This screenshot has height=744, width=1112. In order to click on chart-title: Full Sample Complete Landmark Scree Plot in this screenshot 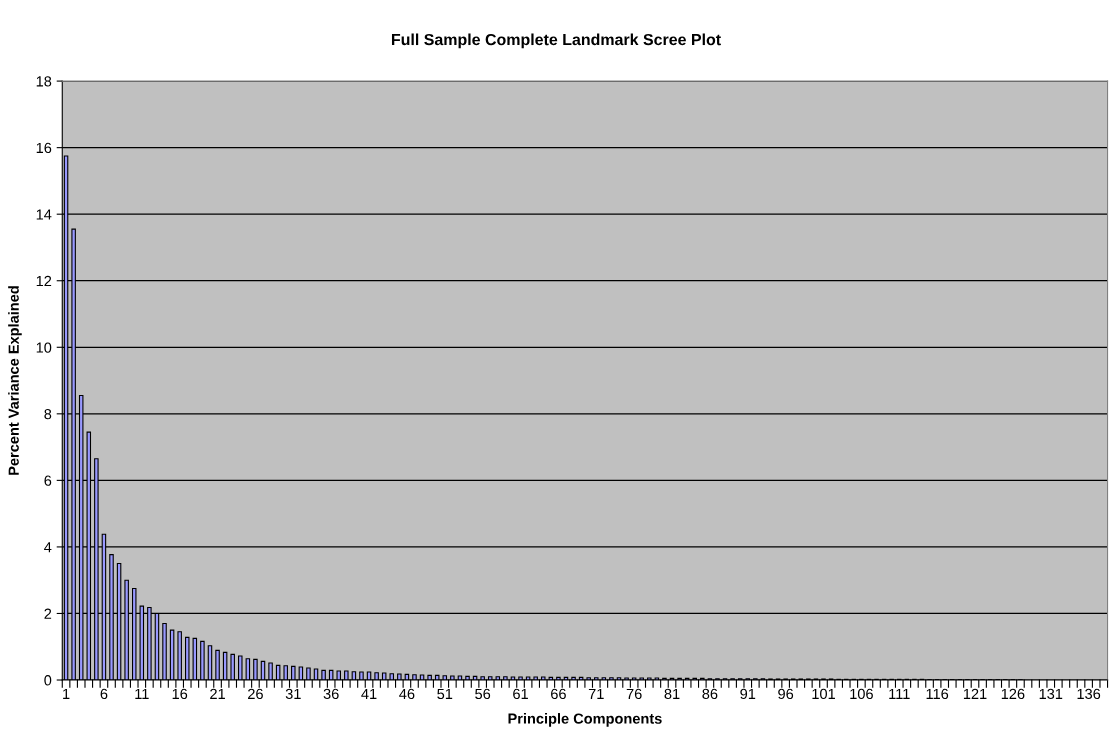, I will do `click(556, 41)`.